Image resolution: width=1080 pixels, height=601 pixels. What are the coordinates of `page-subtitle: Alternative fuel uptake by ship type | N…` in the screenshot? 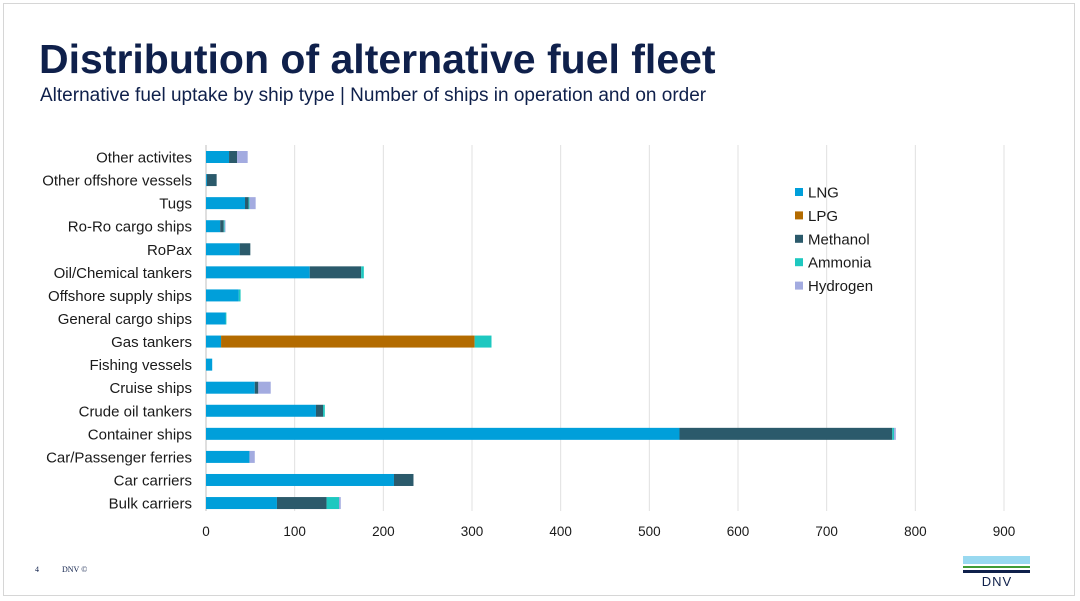 It's located at (373, 95).